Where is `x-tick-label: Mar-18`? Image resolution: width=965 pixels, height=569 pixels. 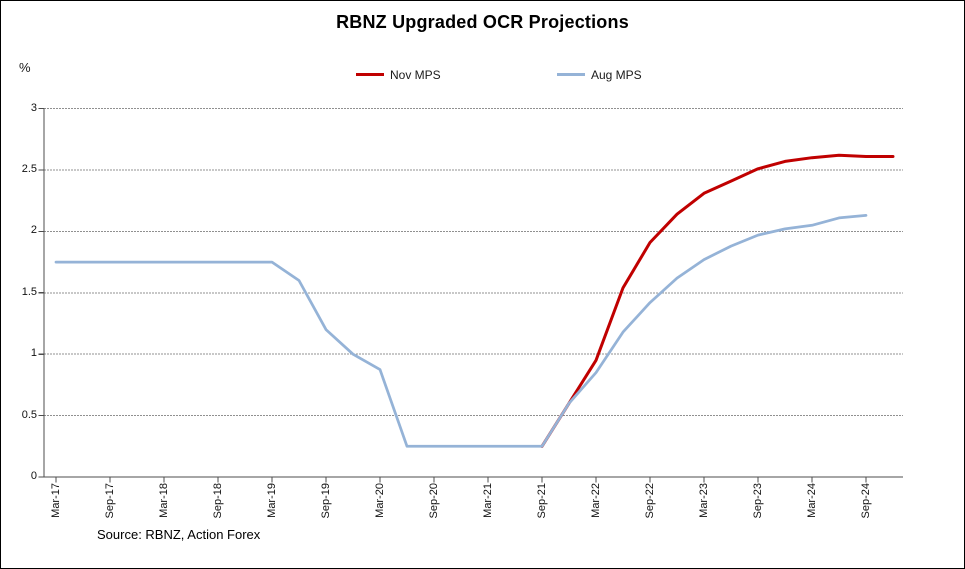
x-tick-label: Mar-18 is located at coordinates (164, 500).